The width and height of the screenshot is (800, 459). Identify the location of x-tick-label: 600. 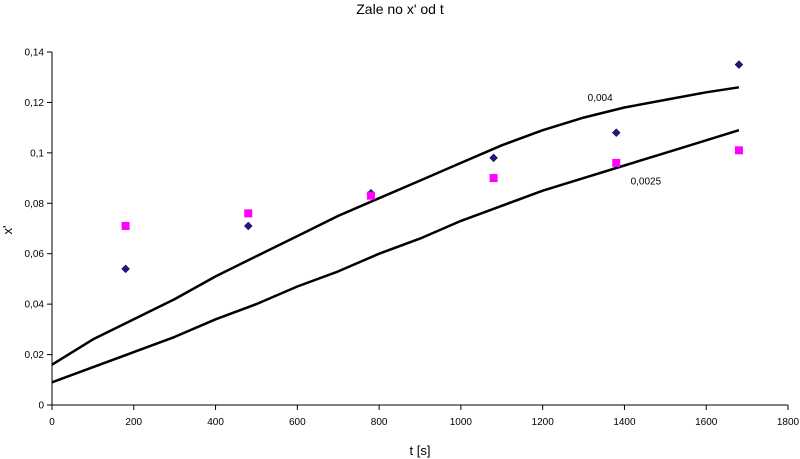
(297, 422).